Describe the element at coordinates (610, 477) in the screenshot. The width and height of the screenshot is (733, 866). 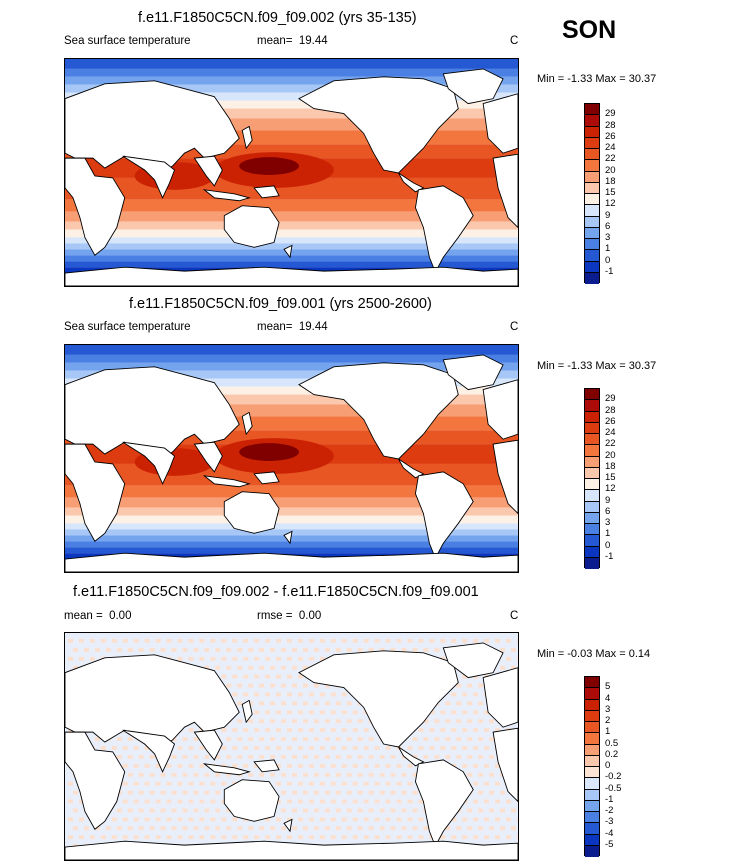
I see `colorbar-tick-label: 15` at that location.